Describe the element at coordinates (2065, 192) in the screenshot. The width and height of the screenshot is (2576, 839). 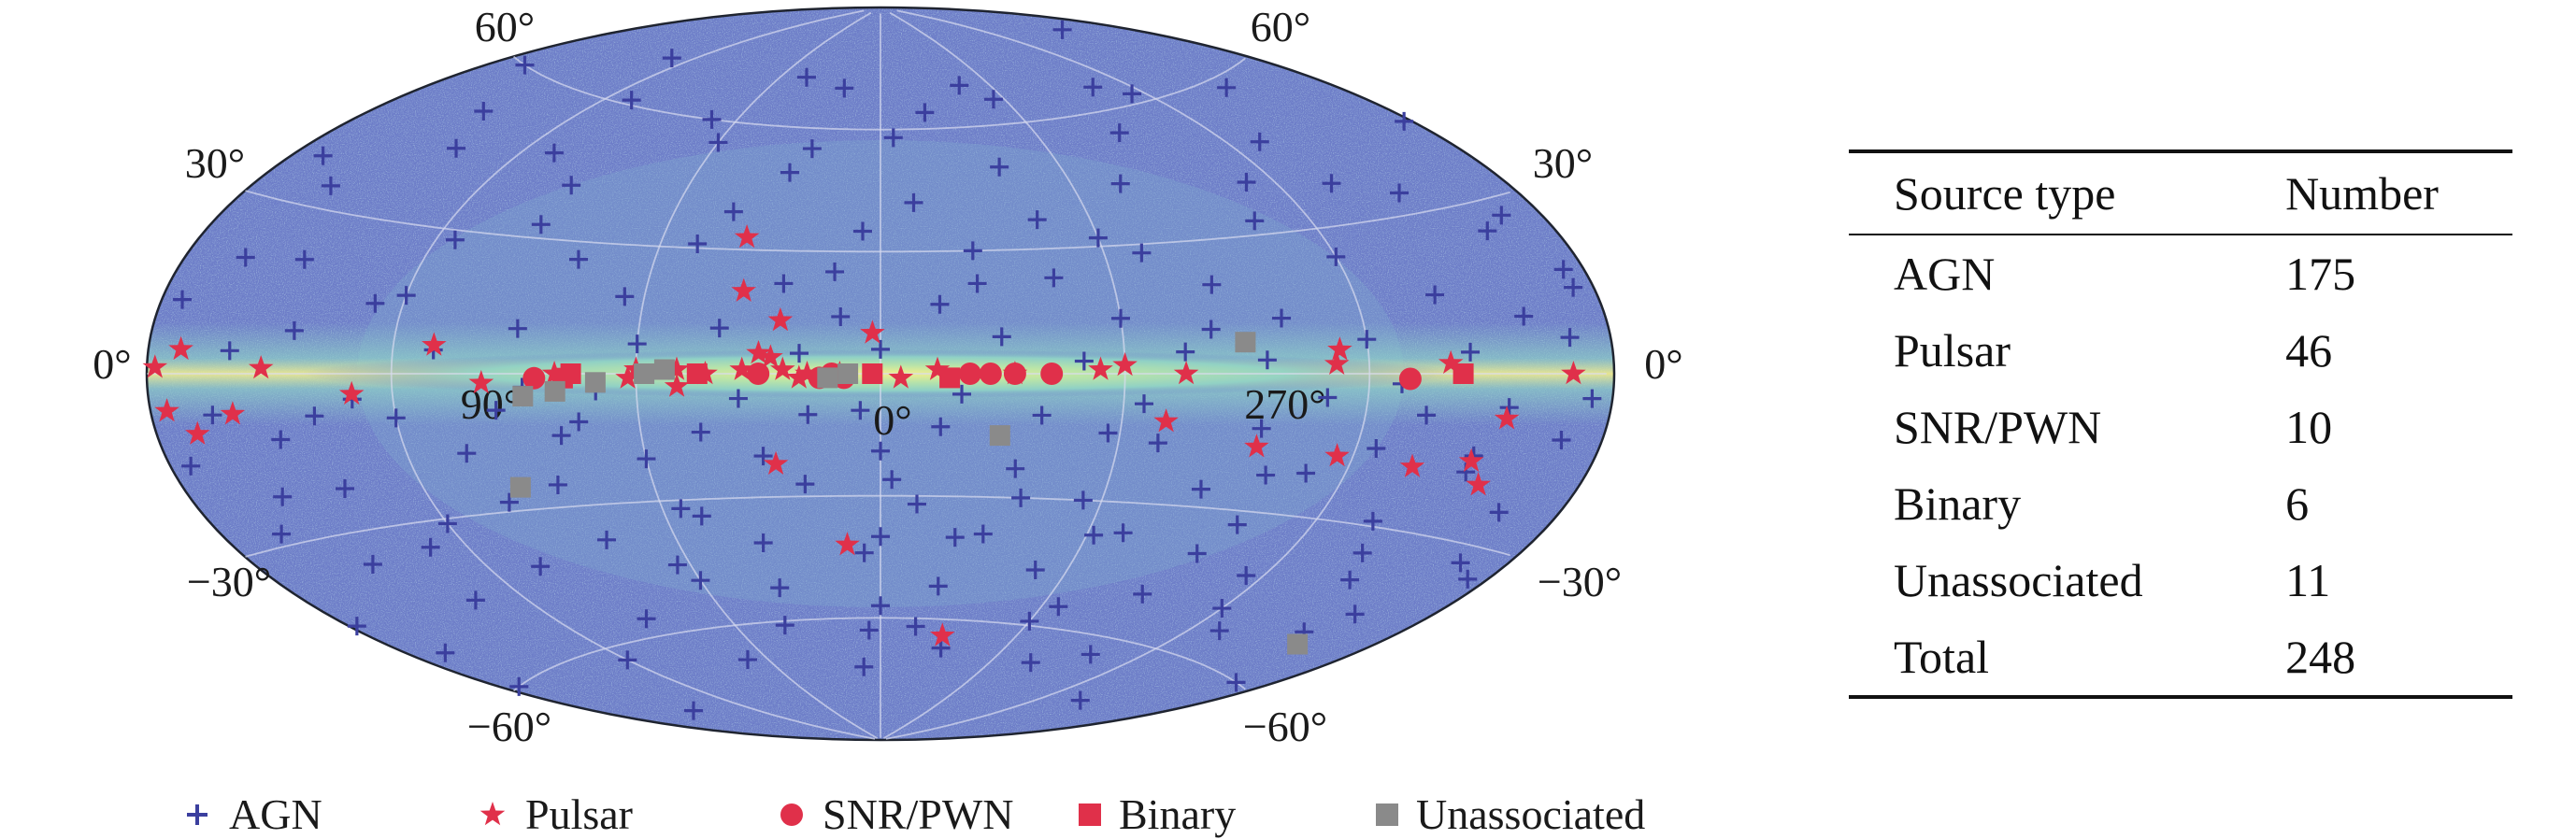
I see `table-header-source-type: Source type` at that location.